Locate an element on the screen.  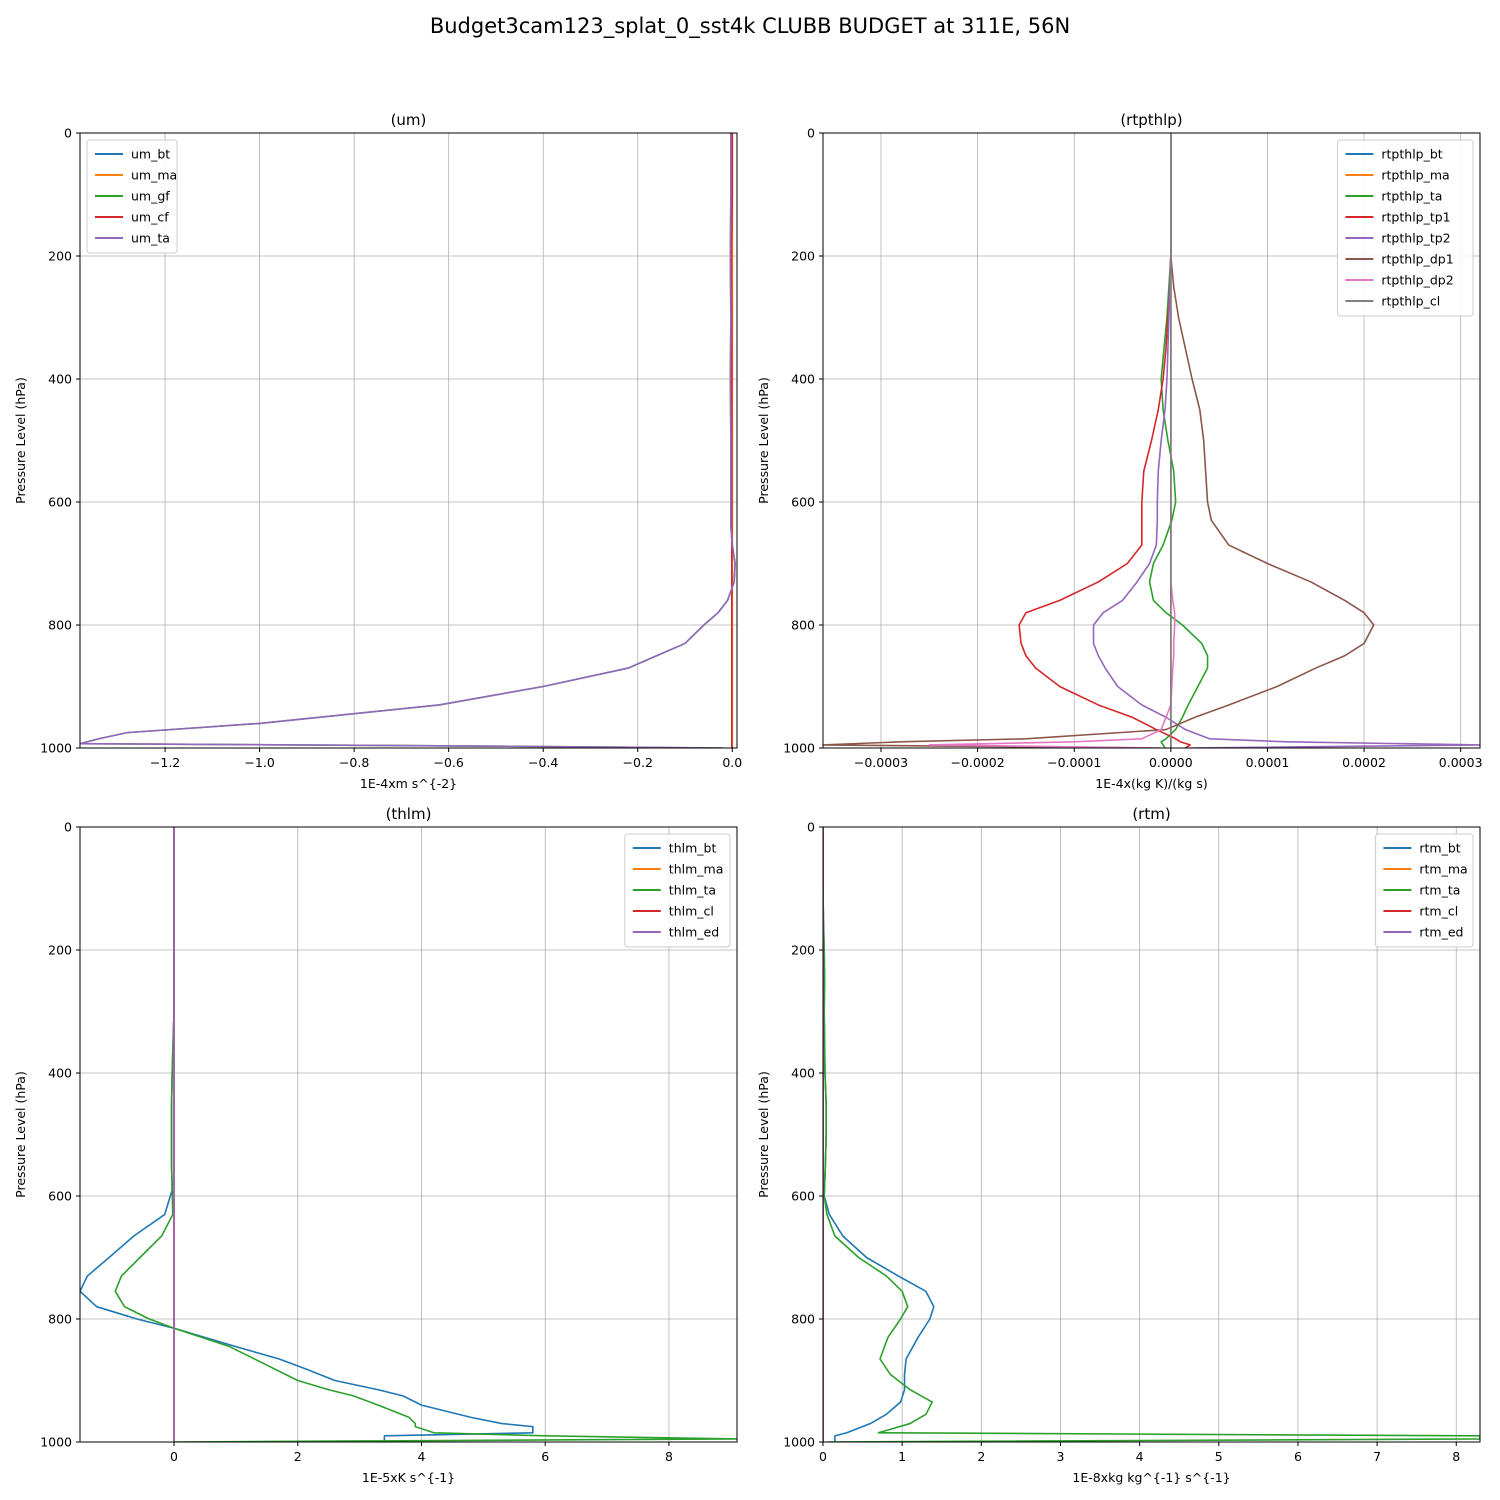
series-line-um_cf is located at coordinates (732, 440).